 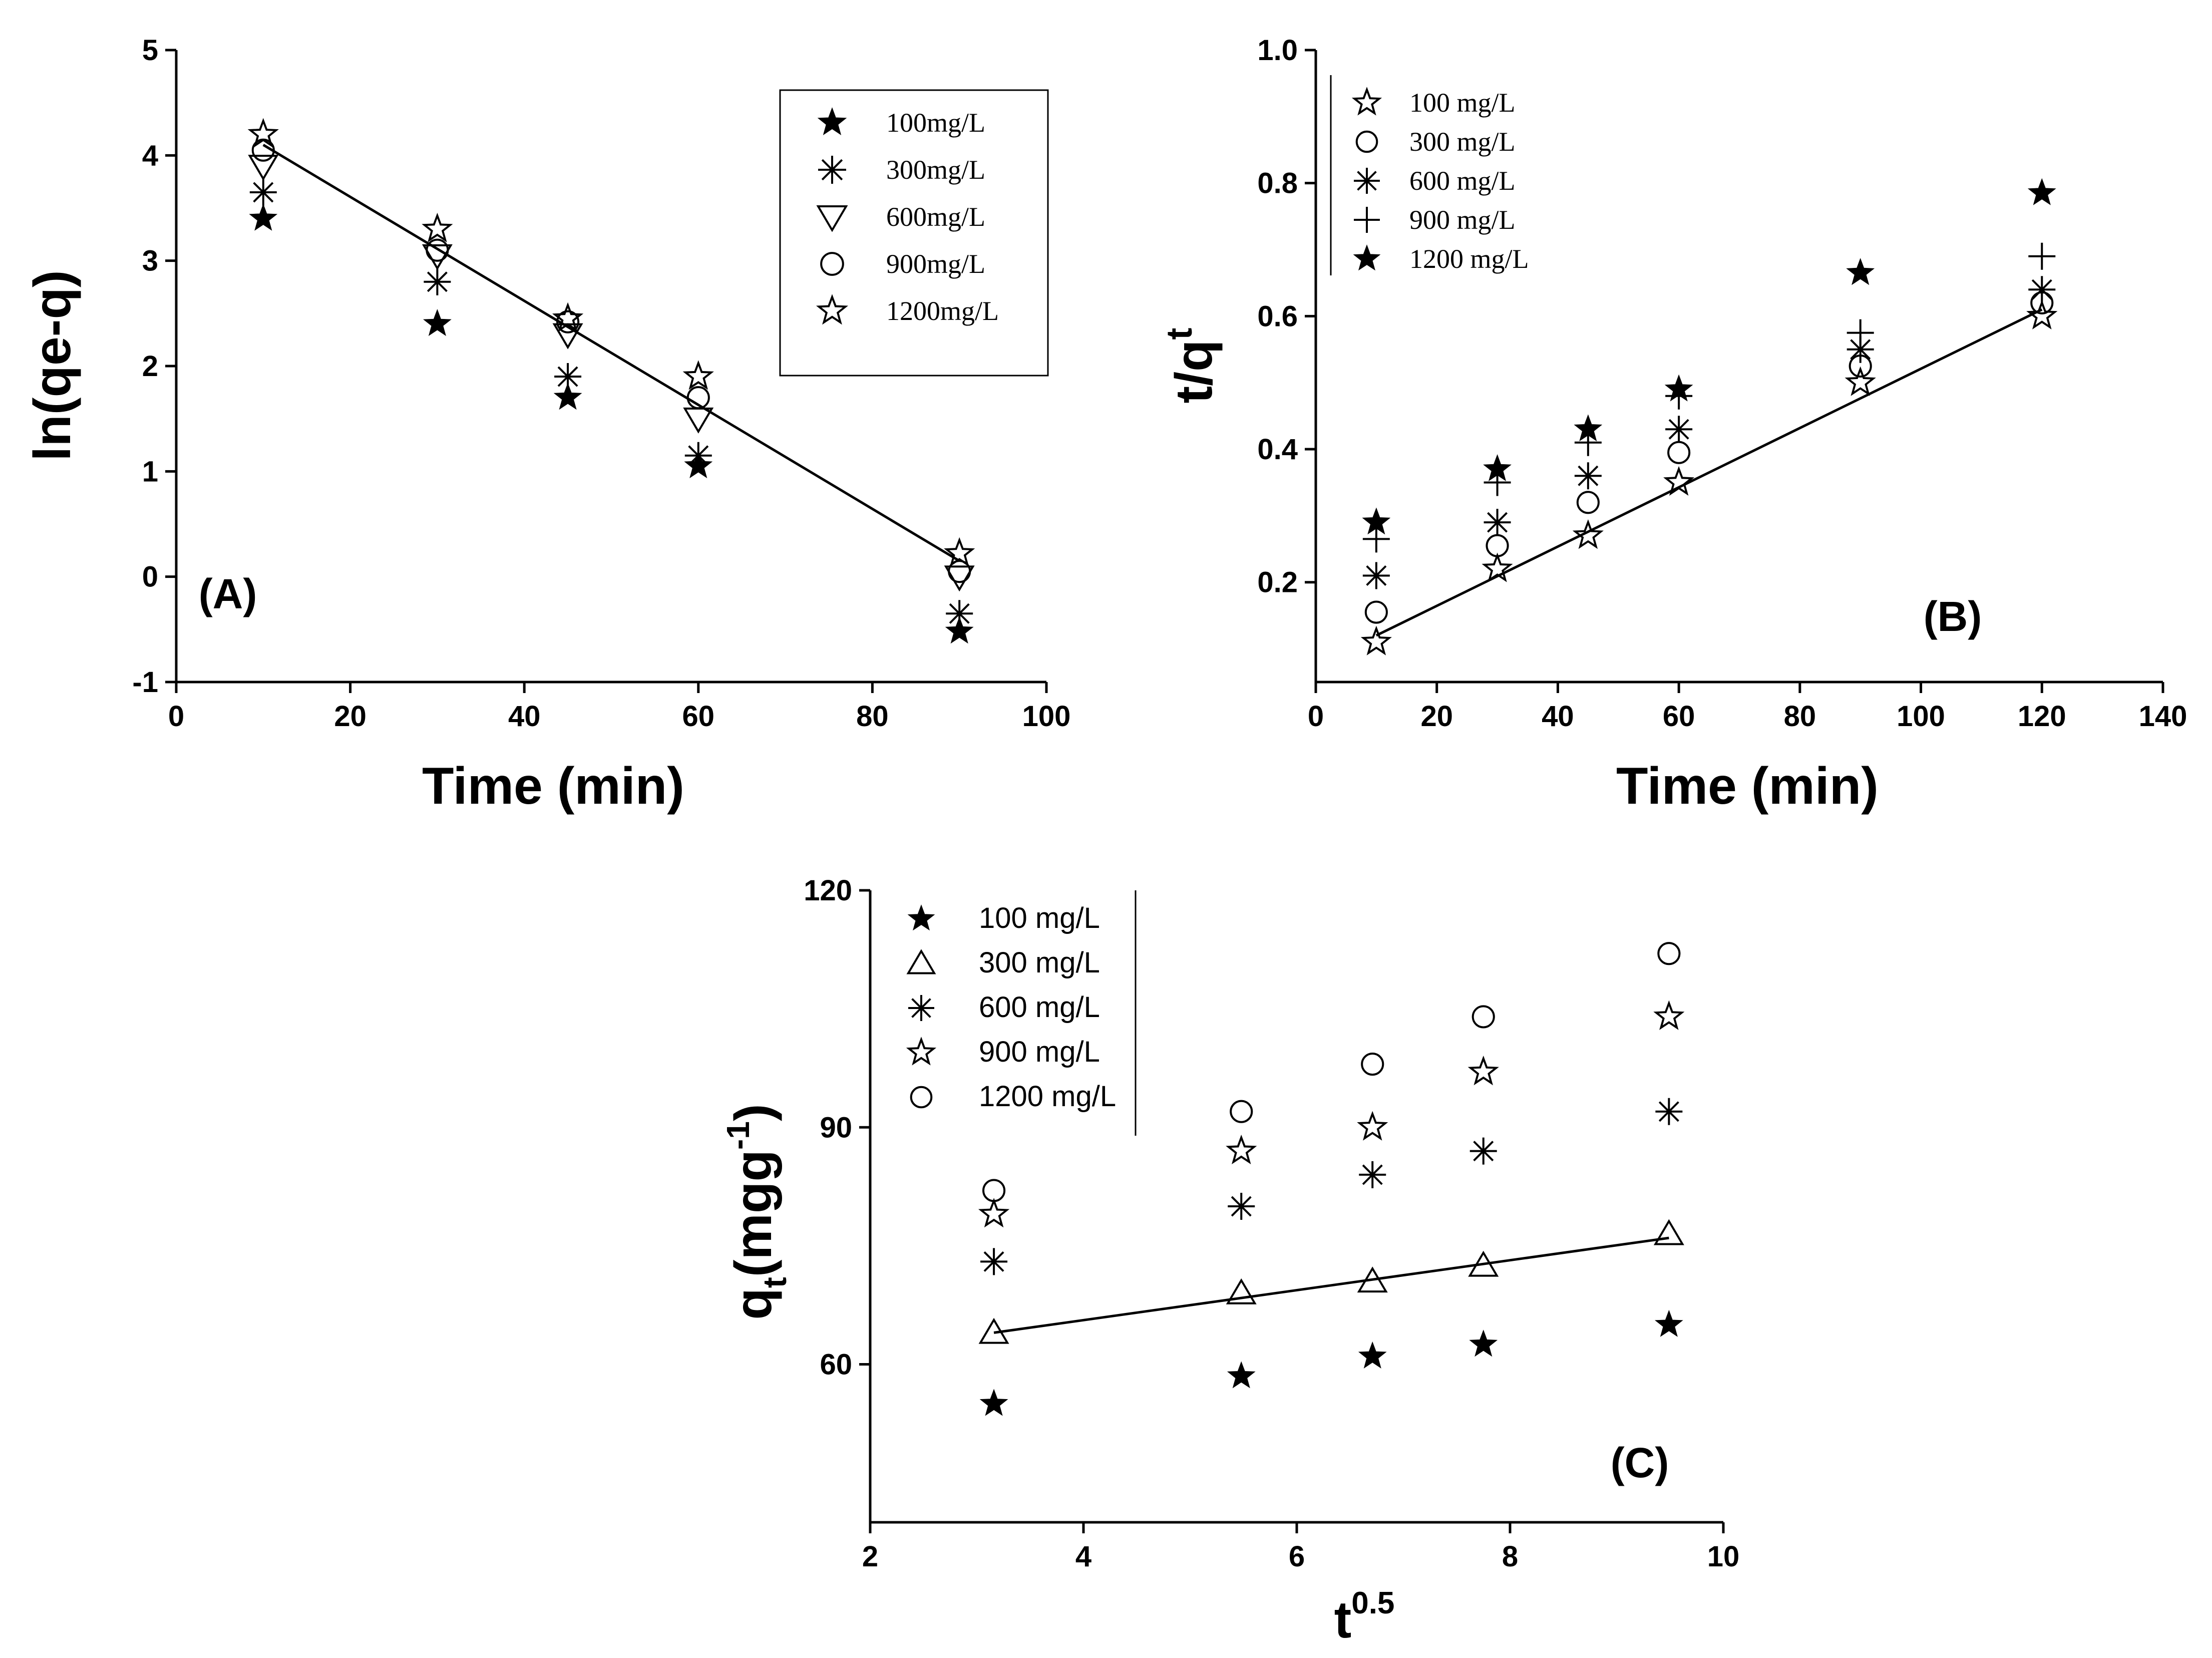 What do you see at coordinates (150, 156) in the screenshot?
I see `y-tick-label-a: 4` at bounding box center [150, 156].